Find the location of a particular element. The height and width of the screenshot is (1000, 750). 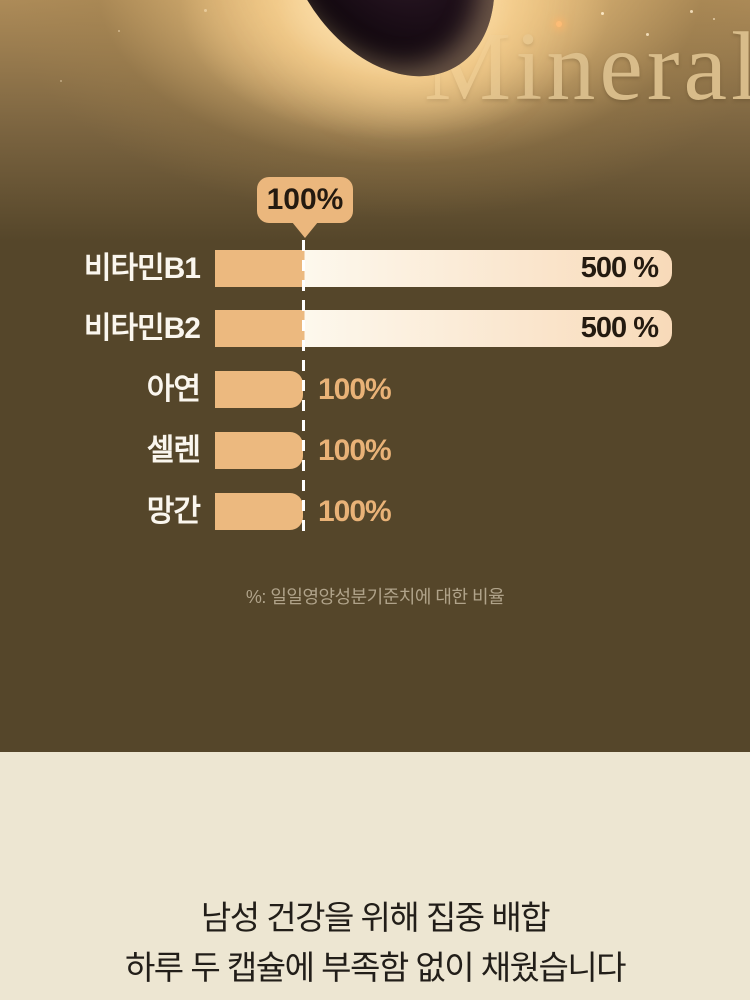

chart-row: 아연 100% is located at coordinates (375, 389).